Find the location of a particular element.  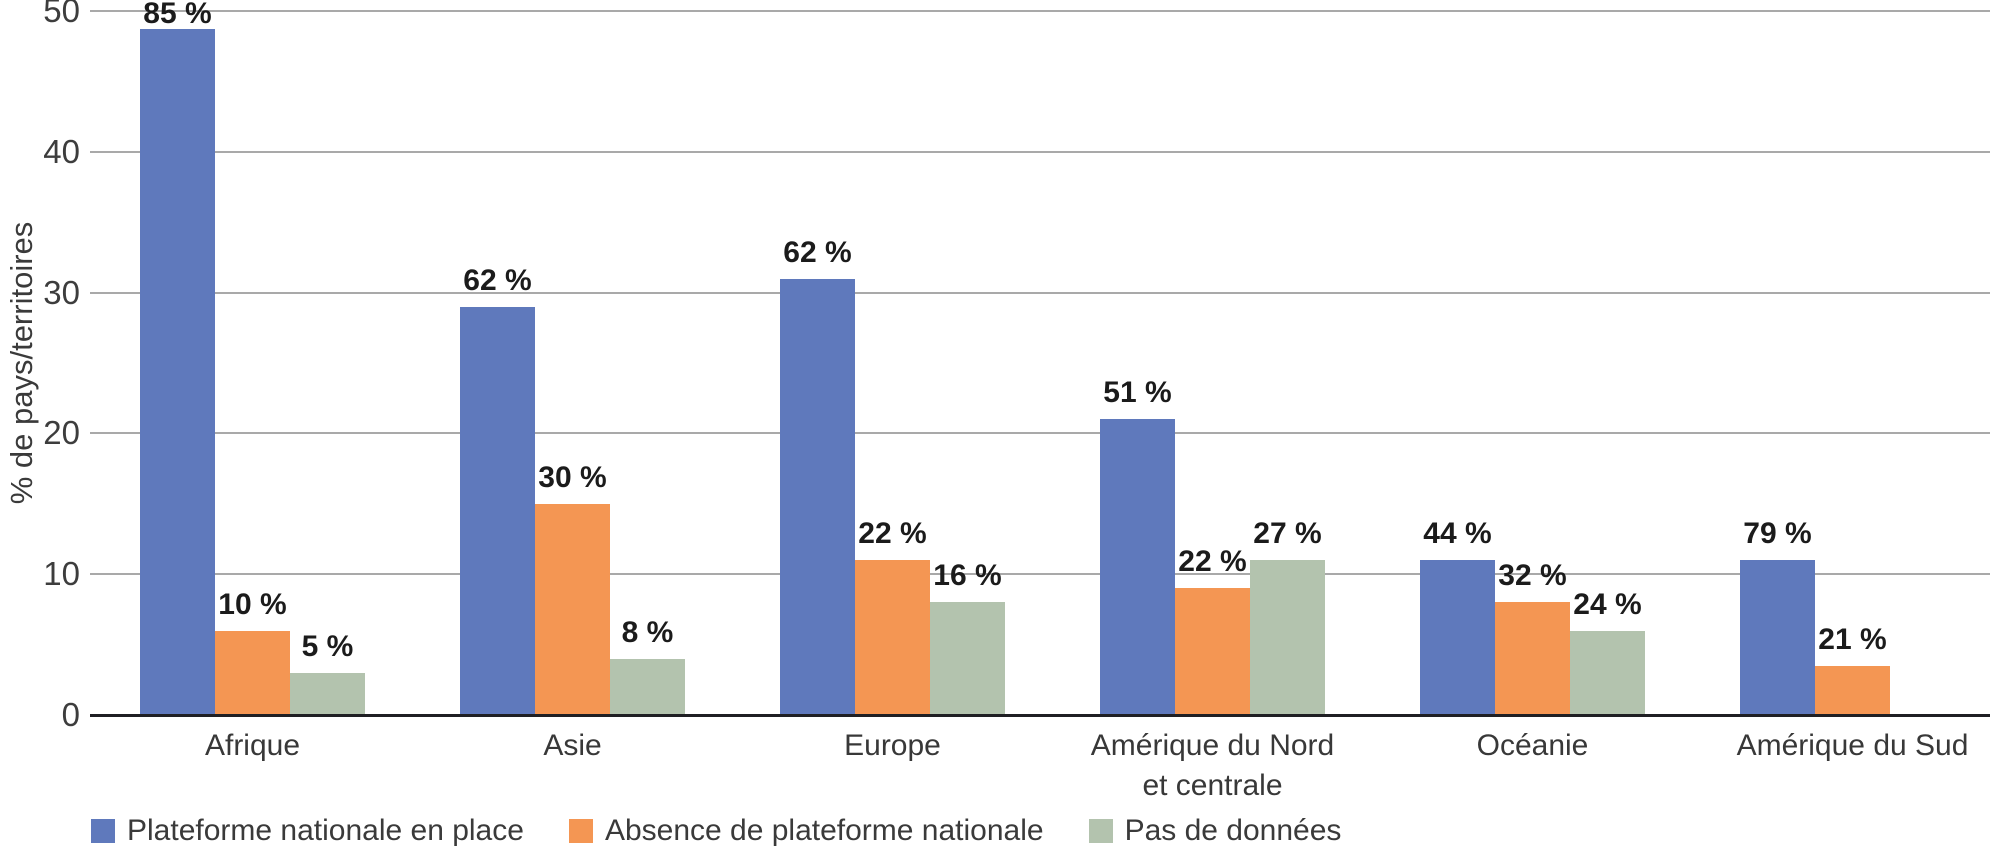

bar-value-label: 51 % is located at coordinates (1137, 393).